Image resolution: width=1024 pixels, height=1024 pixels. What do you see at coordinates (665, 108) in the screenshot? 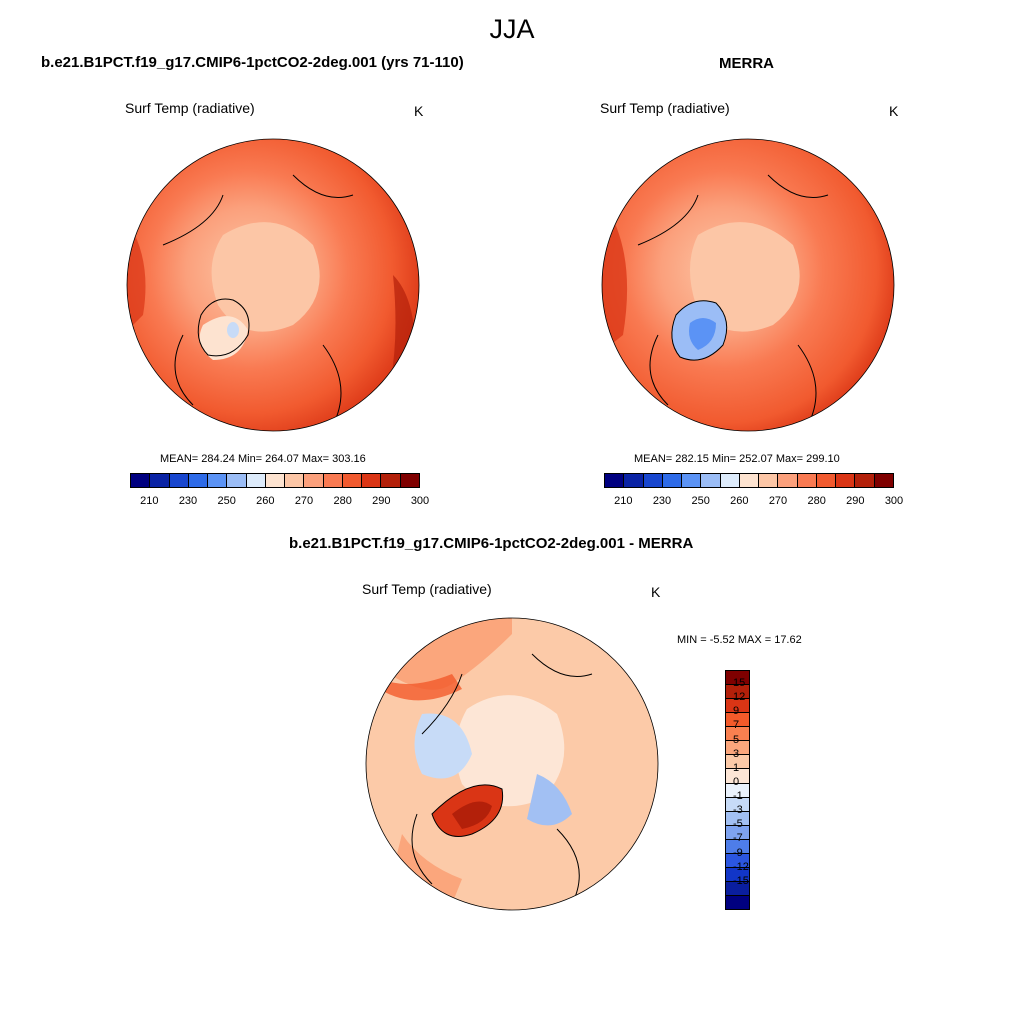
I see `obs-variable-label: Surf Temp (radiative)` at bounding box center [665, 108].